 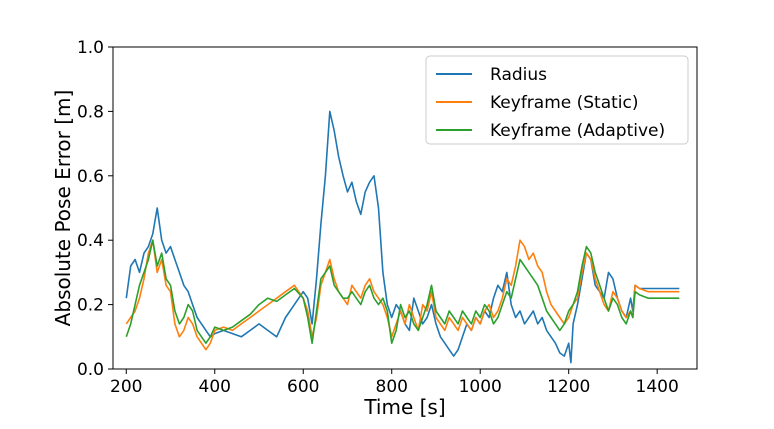 I want to click on legend-box, so click(x=557, y=100).